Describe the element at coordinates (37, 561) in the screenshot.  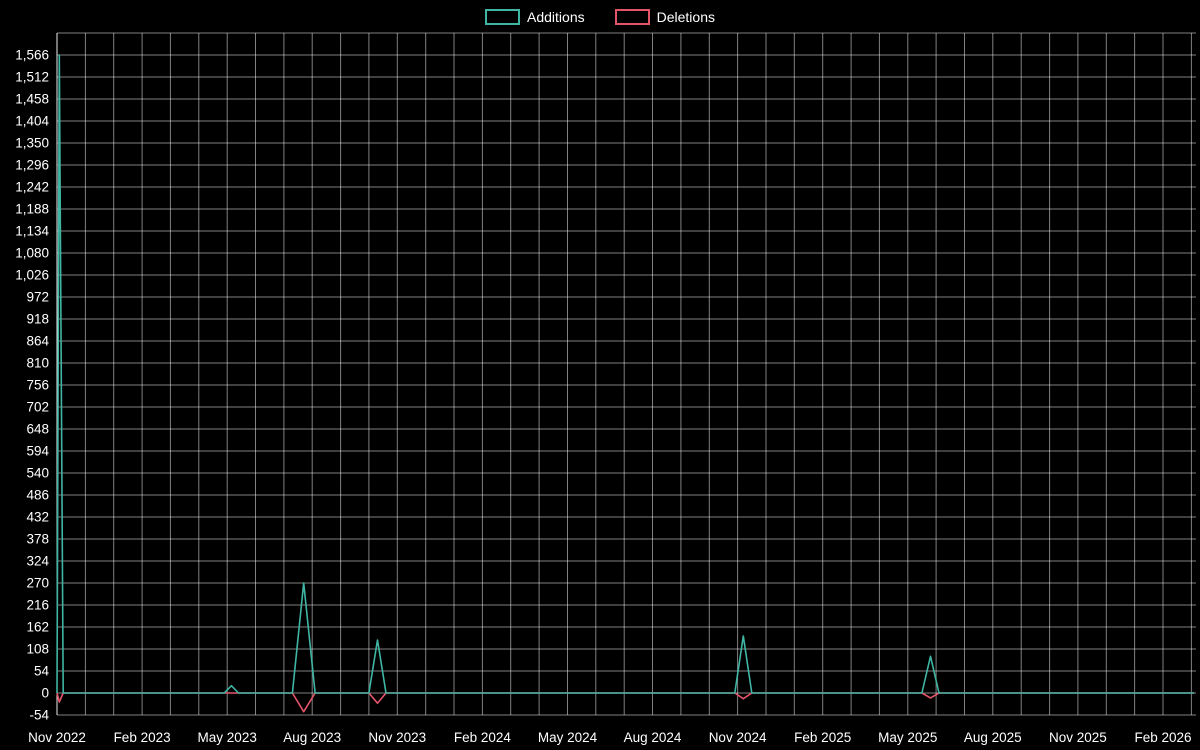
I see `y-tick-label: 324` at that location.